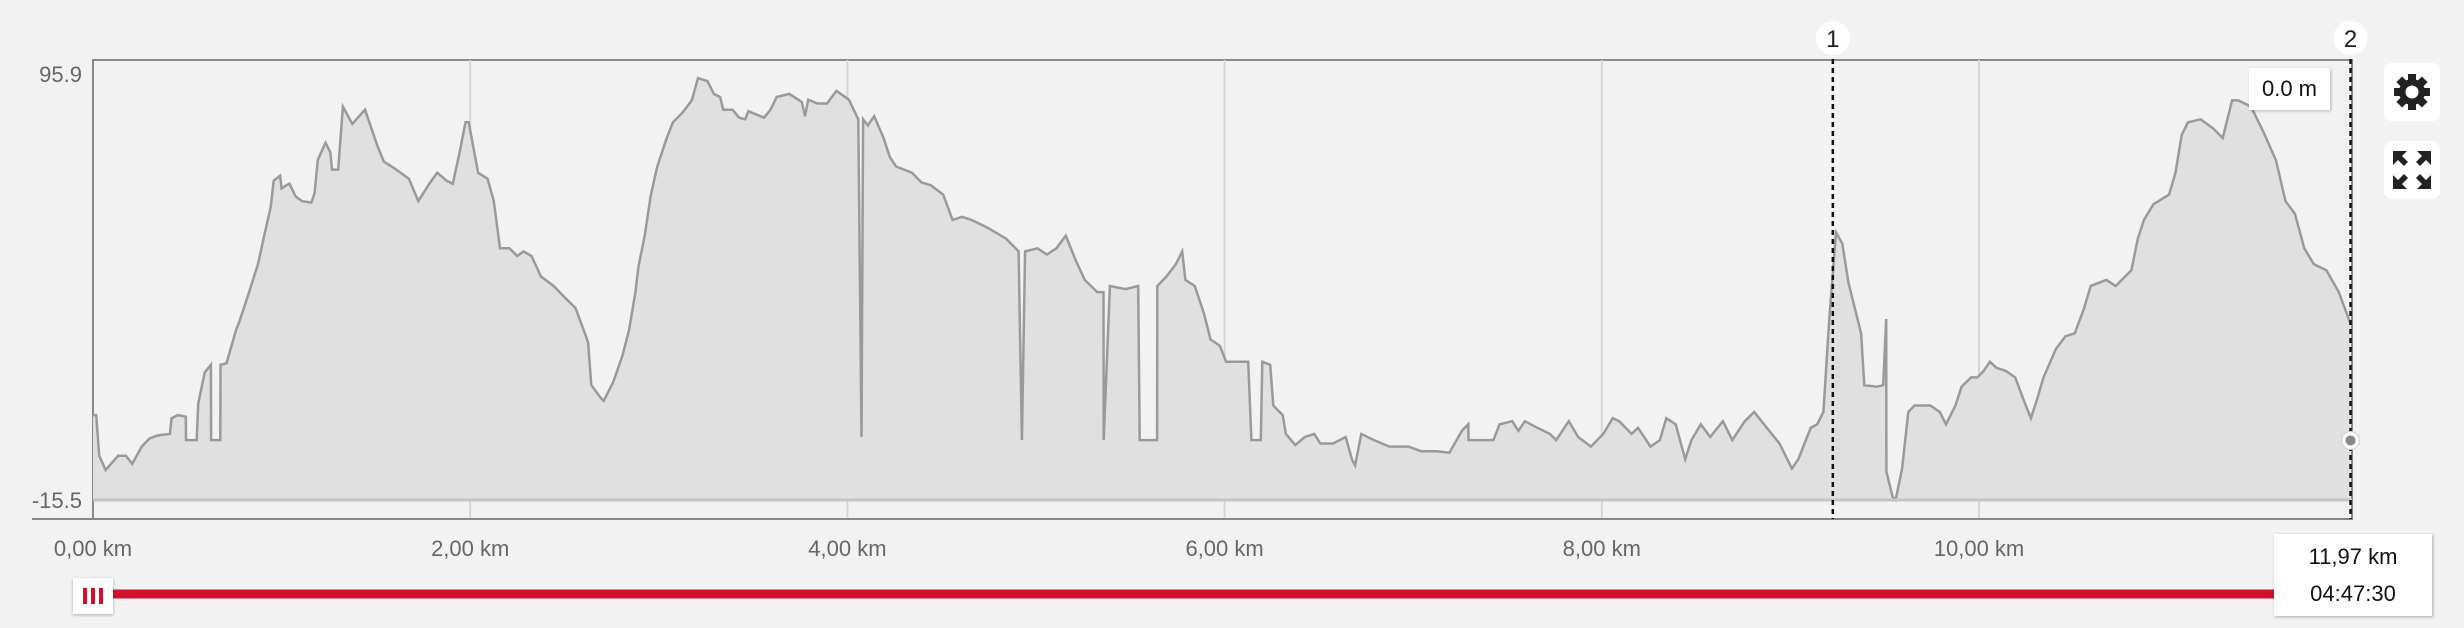 The width and height of the screenshot is (2464, 628). I want to click on settings-button, so click(2412, 92).